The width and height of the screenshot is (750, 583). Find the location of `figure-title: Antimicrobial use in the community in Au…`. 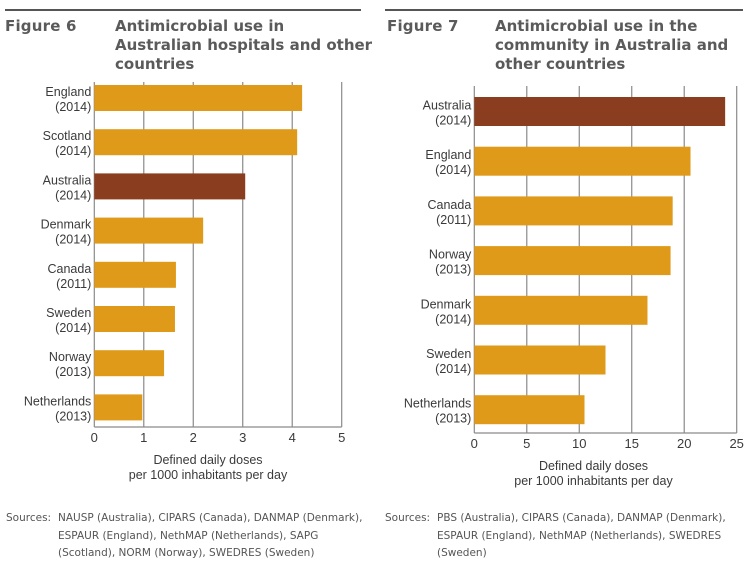

figure-title: Antimicrobial use in the community in Au… is located at coordinates (612, 45).